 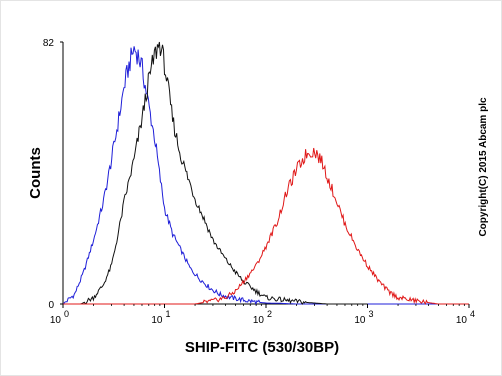 I want to click on x-tick-label: 10¹, so click(x=160, y=317).